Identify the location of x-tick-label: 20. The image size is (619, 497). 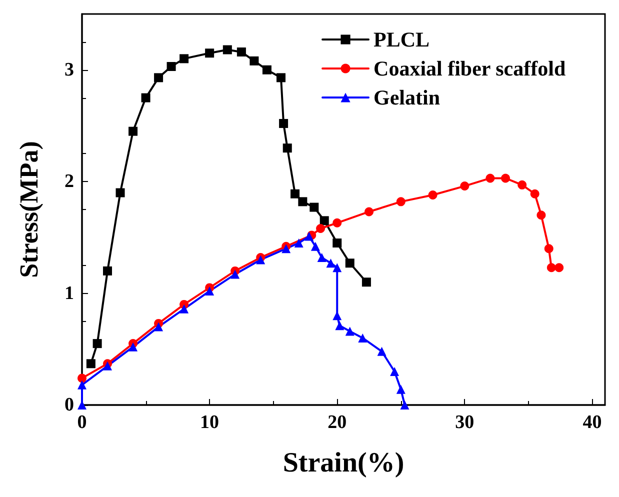
(337, 422).